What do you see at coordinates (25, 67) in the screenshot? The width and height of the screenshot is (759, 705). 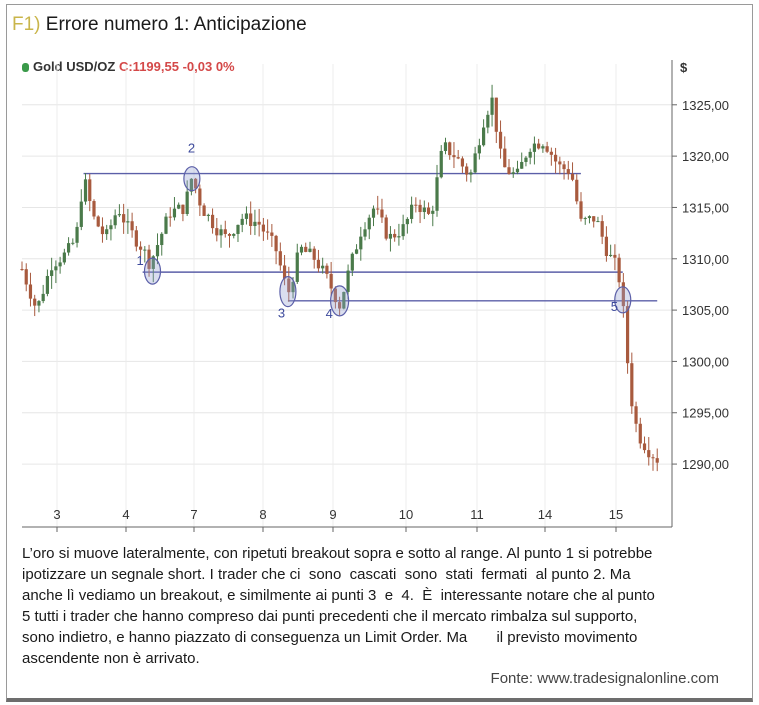 I see `status-dot-icon` at bounding box center [25, 67].